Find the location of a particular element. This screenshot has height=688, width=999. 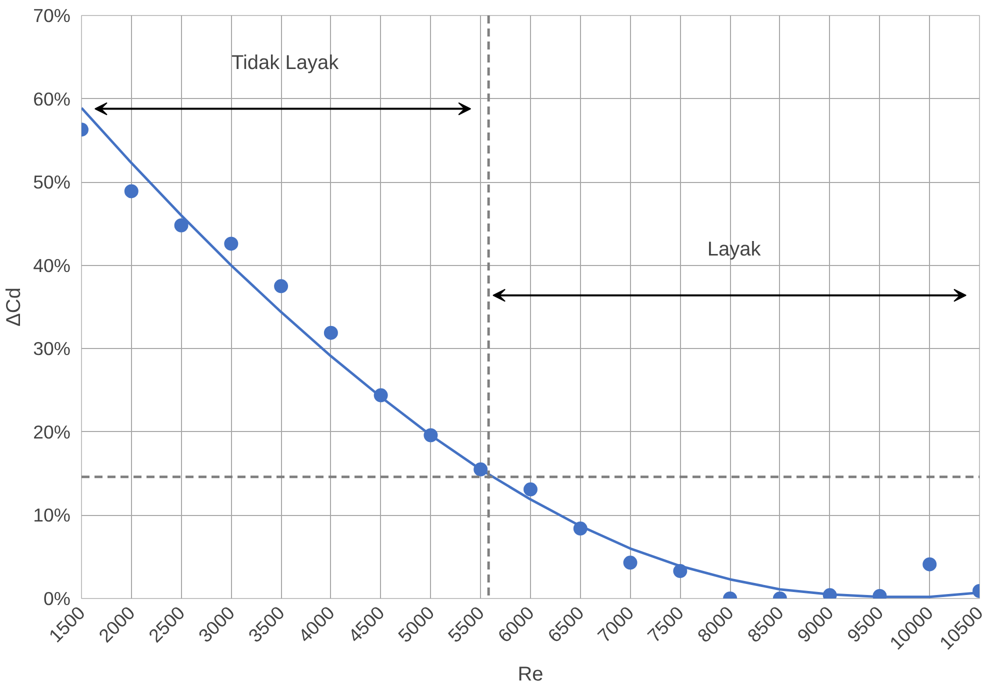

y-tick-label: 10% is located at coordinates (52, 515).